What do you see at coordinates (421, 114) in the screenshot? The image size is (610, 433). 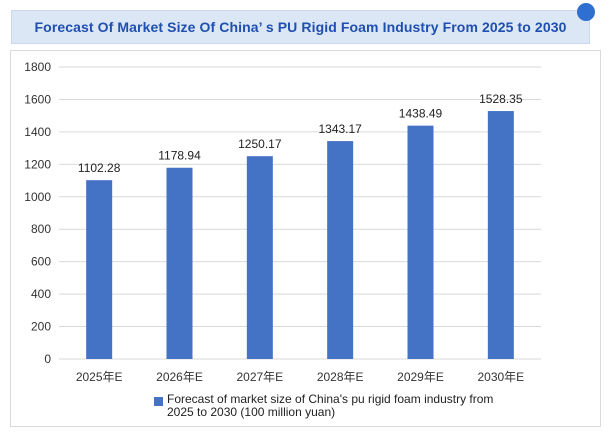 I see `data-label-5: 1438.49` at bounding box center [421, 114].